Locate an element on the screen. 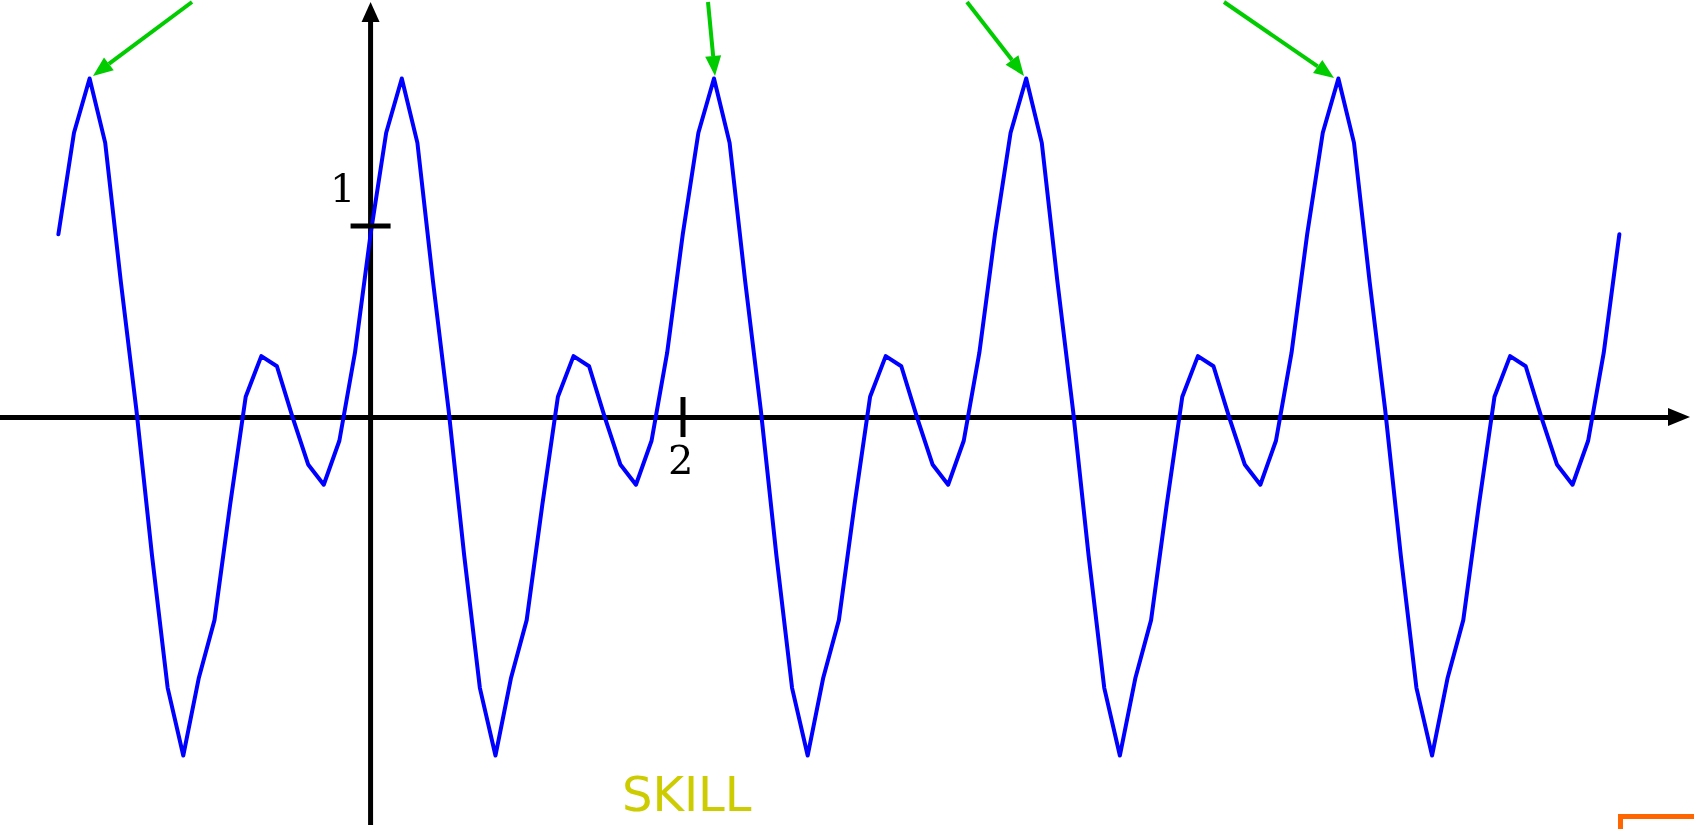 The height and width of the screenshot is (829, 1694). annotation: 1 is located at coordinates (343, 188).